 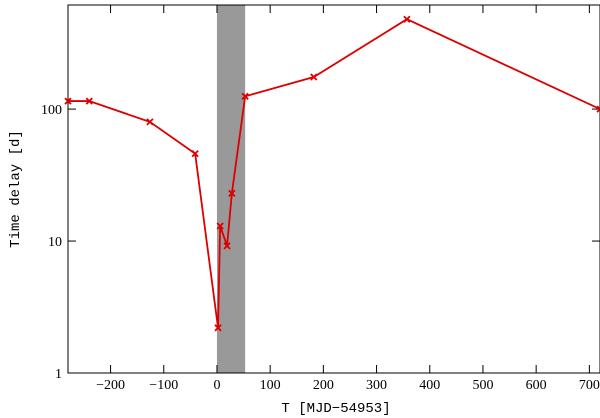 What do you see at coordinates (51, 110) in the screenshot?
I see `y-tick-label: 100` at bounding box center [51, 110].